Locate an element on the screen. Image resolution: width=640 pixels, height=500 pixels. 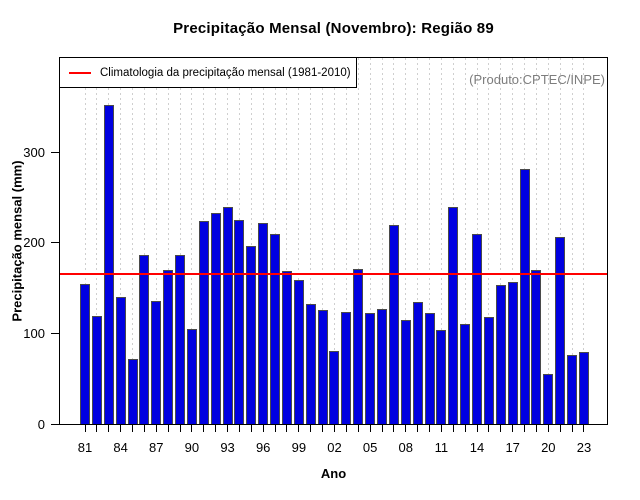
x-tick-1999 is located at coordinates (299, 428).